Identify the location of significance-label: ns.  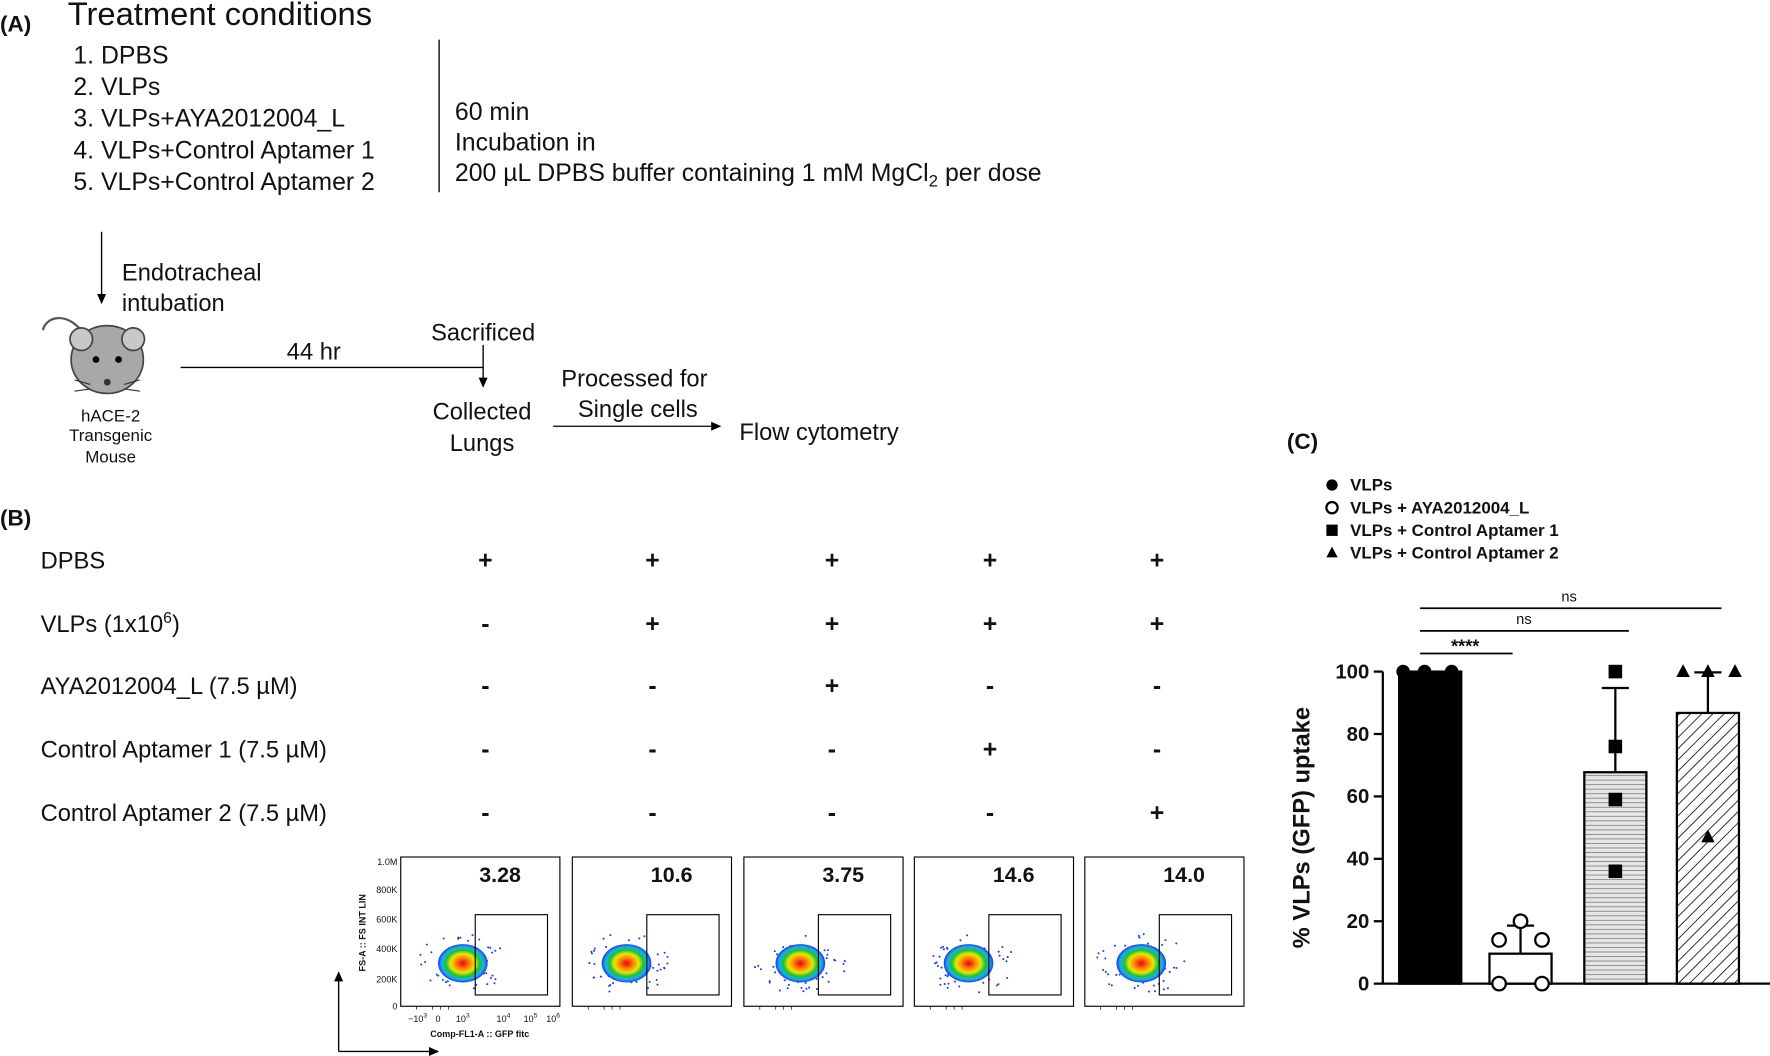
(1523, 620).